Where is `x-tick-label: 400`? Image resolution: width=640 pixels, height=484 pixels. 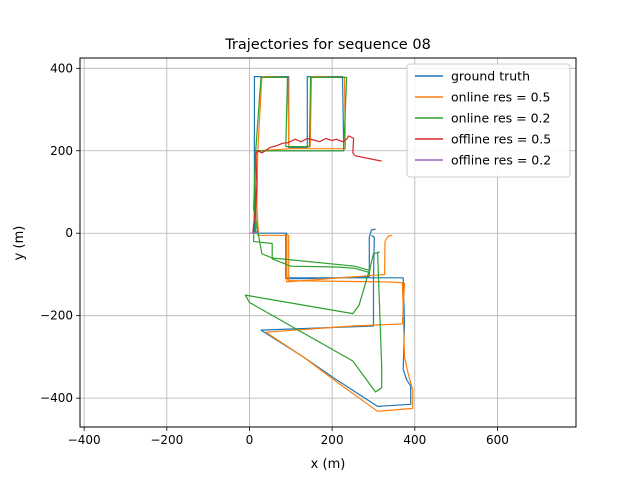 x-tick-label: 400 is located at coordinates (414, 440).